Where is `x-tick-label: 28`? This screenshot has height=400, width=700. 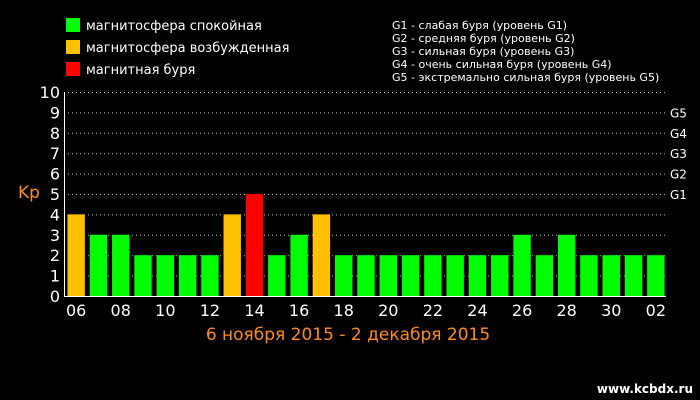 x-tick-label: 28 is located at coordinates (566, 310).